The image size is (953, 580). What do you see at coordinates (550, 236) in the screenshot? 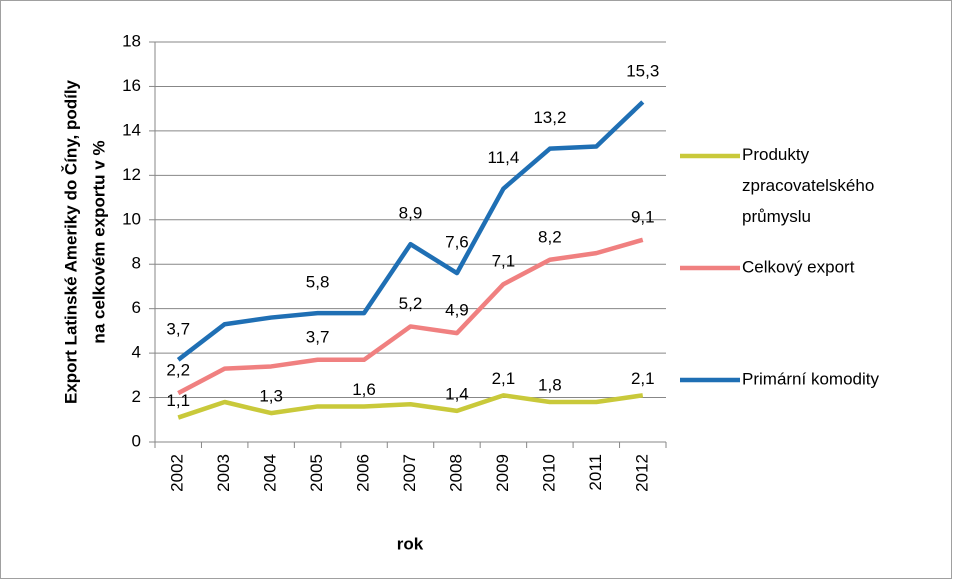
I see `data-label: 8,2` at bounding box center [550, 236].